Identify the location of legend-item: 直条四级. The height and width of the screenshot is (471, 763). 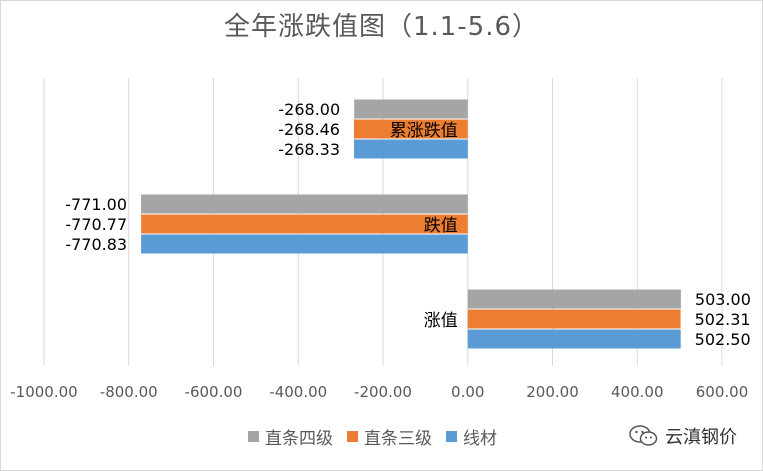
(290, 436).